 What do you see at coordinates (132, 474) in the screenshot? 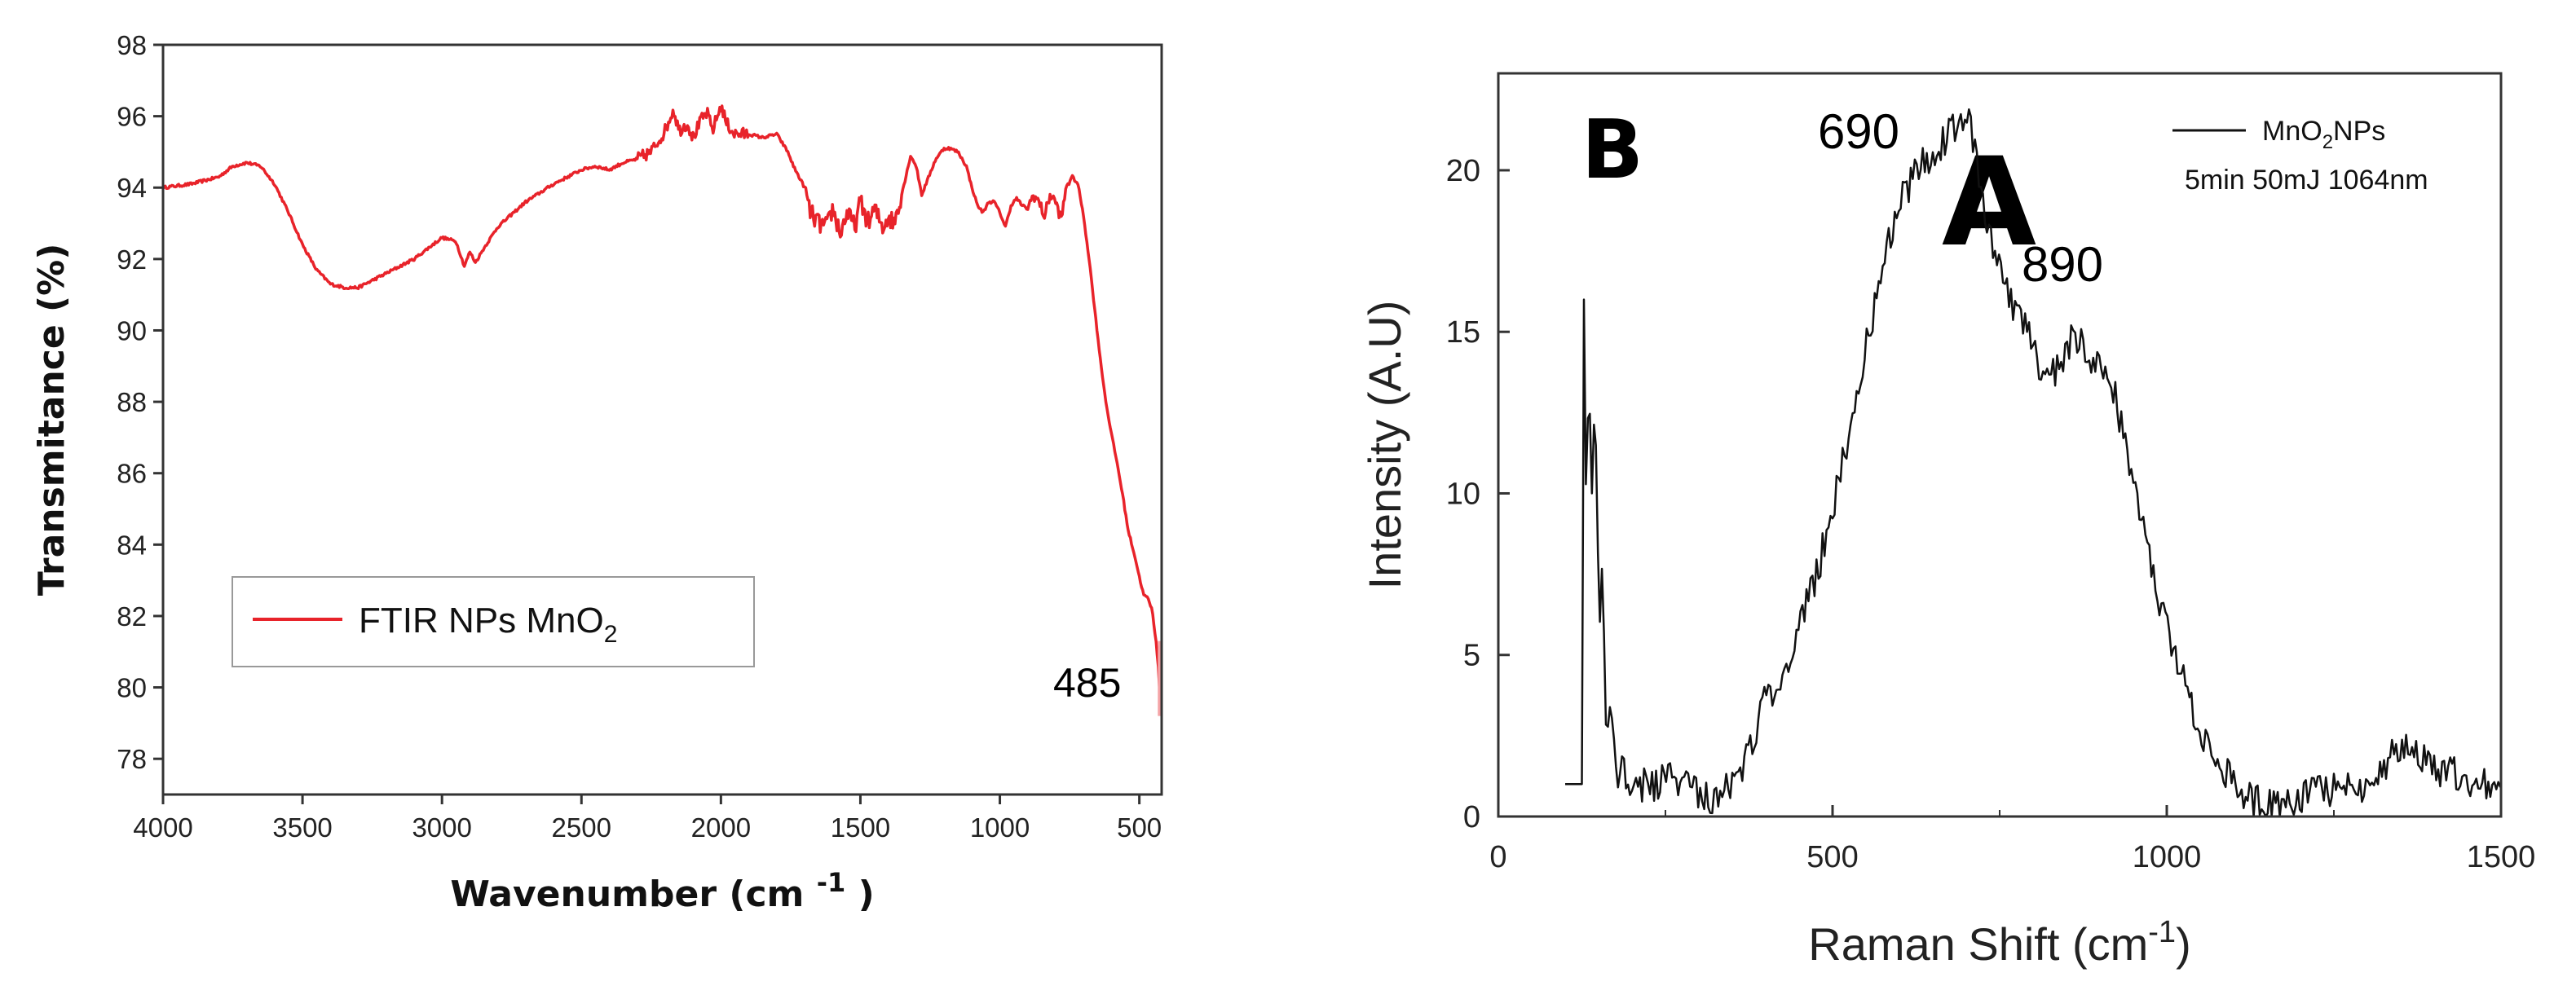
I see `ftir-y-tick-label: 86` at bounding box center [132, 474].